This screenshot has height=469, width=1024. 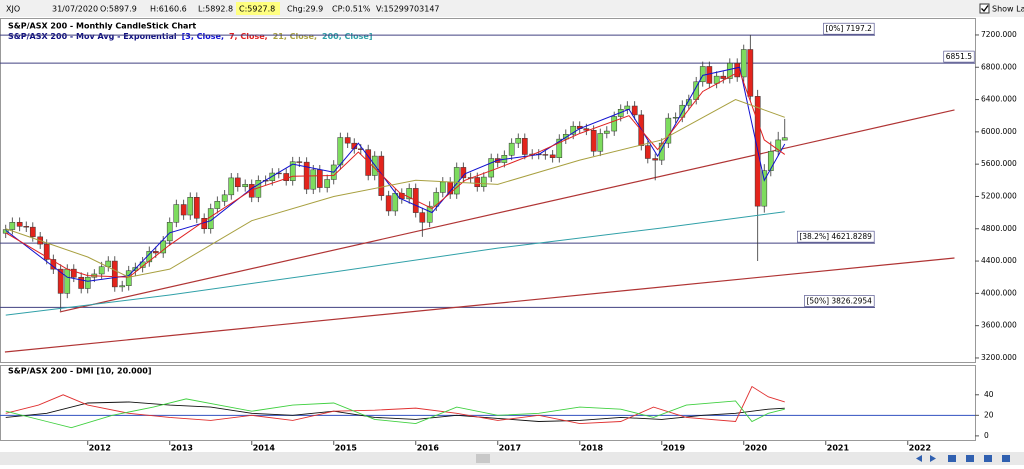 I want to click on scroll-buttons, so click(x=963, y=458).